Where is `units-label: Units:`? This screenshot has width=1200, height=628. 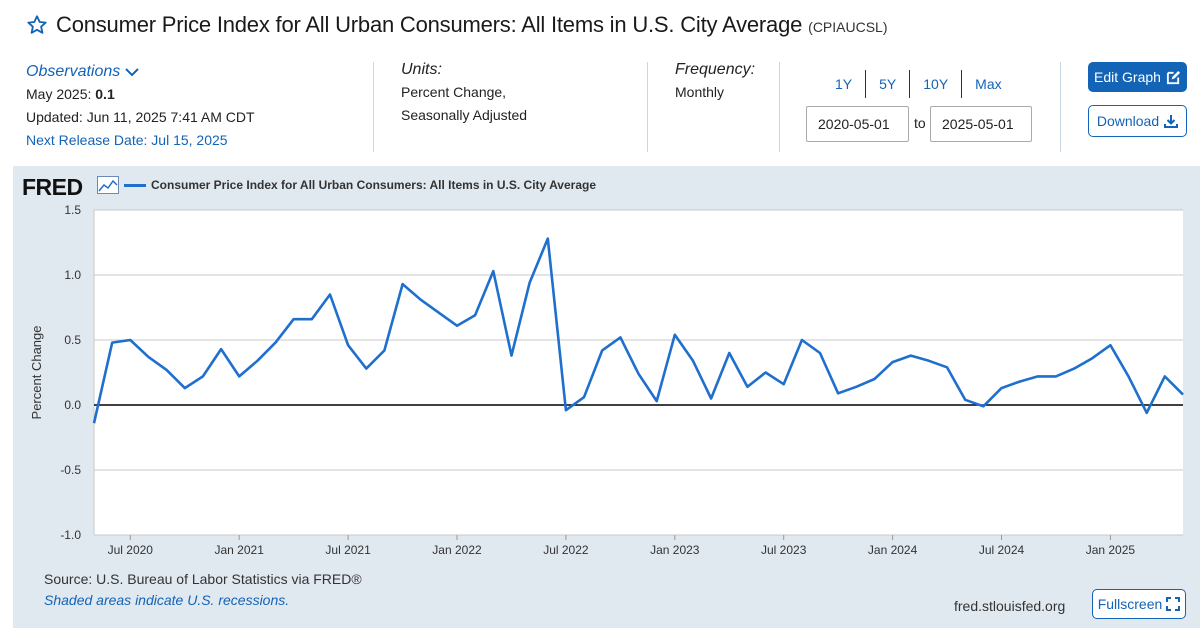 units-label: Units: is located at coordinates (421, 69).